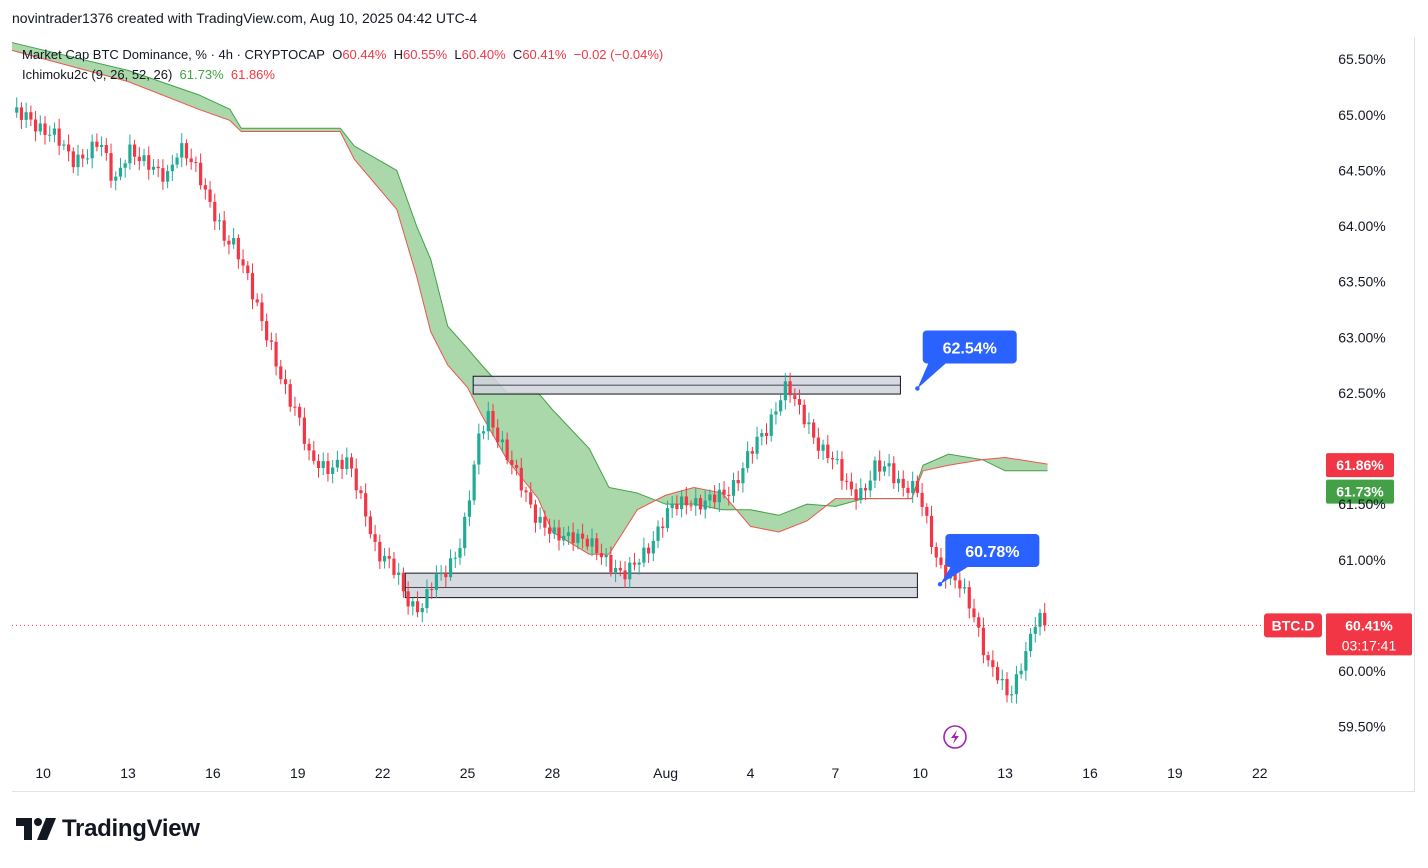  I want to click on price-tick-label: 62.50%, so click(1361, 393).